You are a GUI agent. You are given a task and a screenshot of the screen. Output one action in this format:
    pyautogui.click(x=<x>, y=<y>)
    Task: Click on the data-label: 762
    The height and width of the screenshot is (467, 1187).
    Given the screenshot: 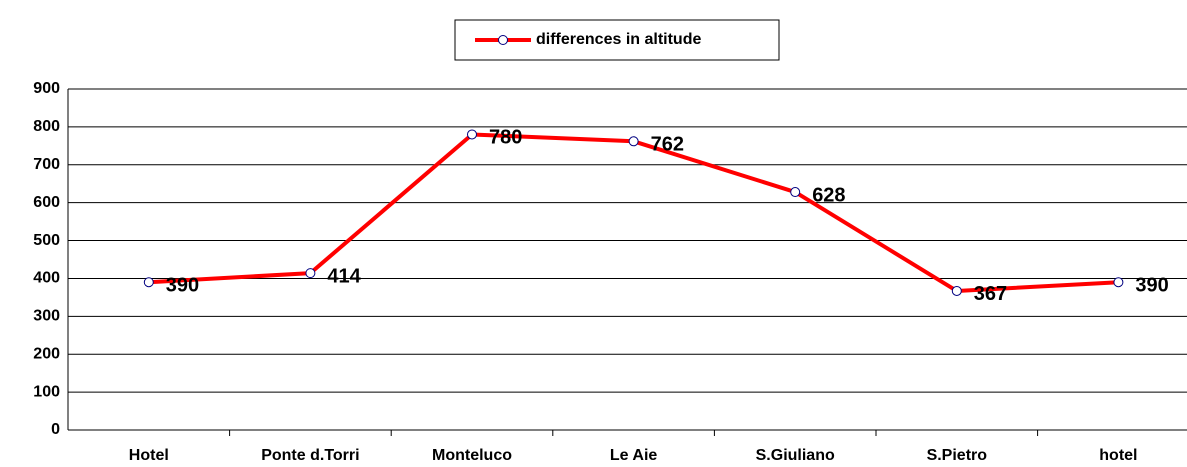 What is the action you would take?
    pyautogui.click(x=667, y=145)
    